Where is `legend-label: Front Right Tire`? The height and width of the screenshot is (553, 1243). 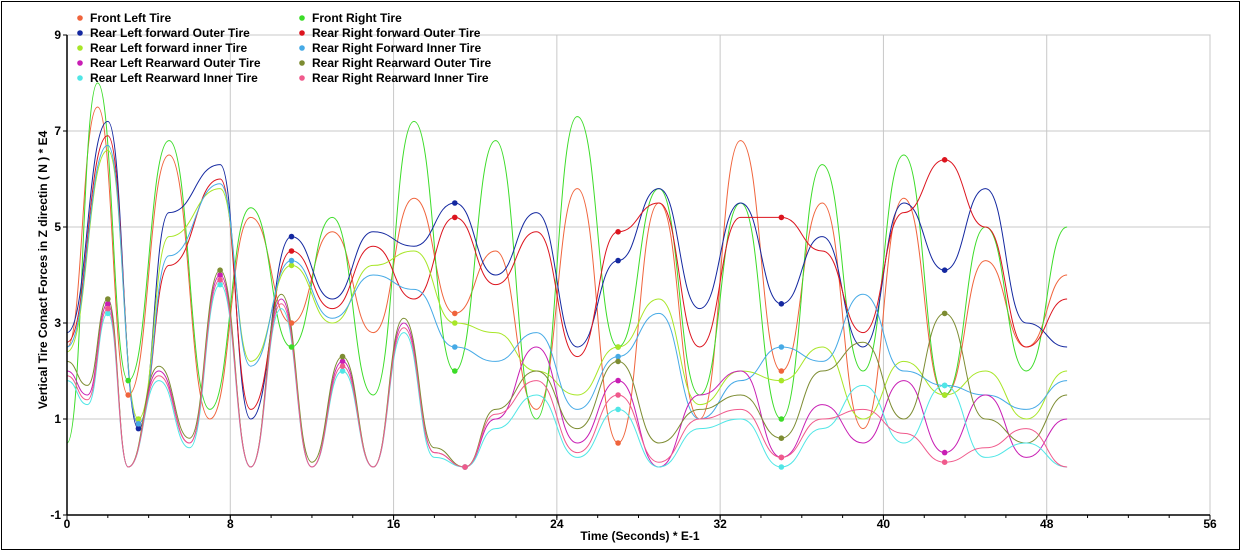 legend-label: Front Right Tire is located at coordinates (357, 18).